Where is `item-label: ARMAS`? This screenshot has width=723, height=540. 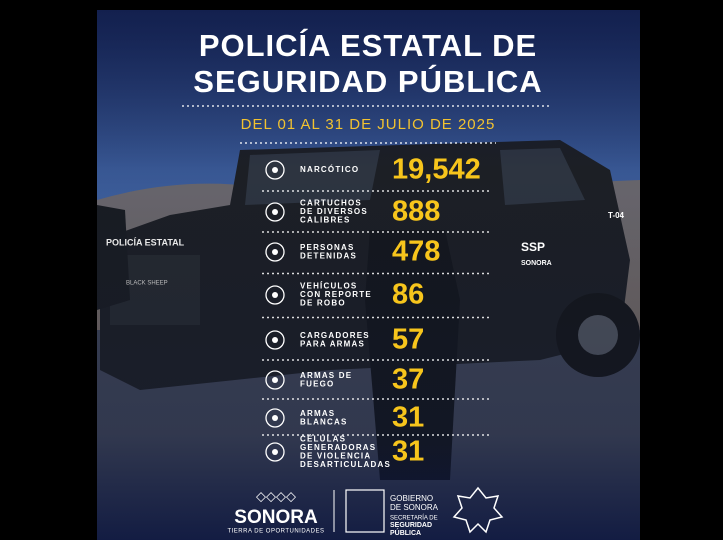 item-label: ARMAS is located at coordinates (317, 413).